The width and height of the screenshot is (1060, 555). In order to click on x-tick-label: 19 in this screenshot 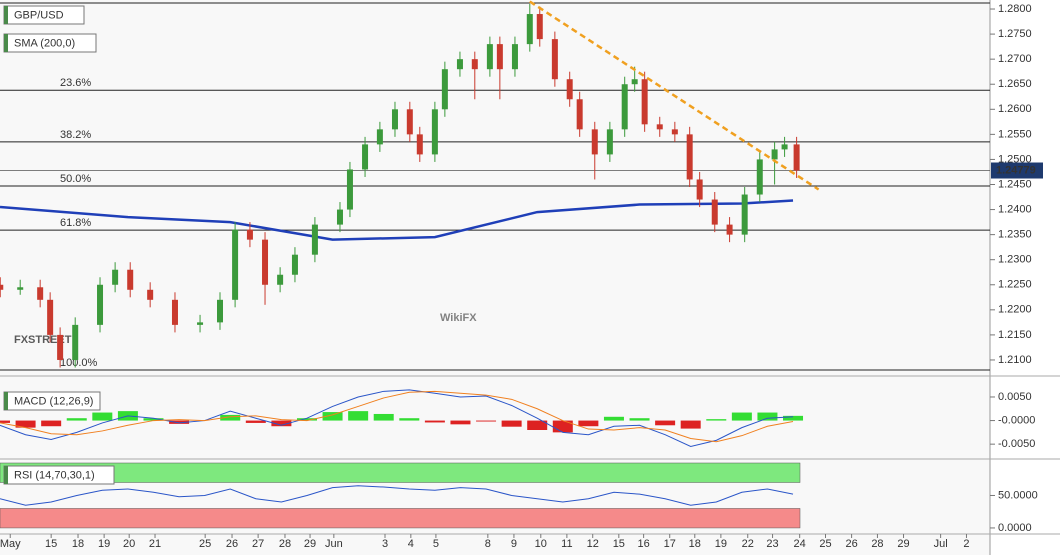, I will do `click(721, 544)`.